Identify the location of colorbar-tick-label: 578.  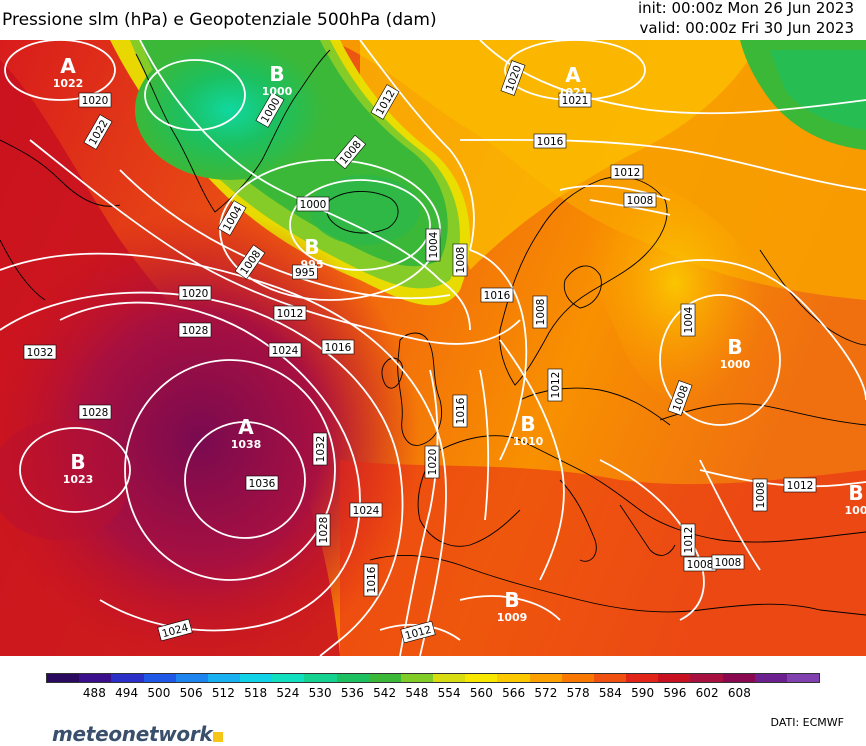
(578, 693).